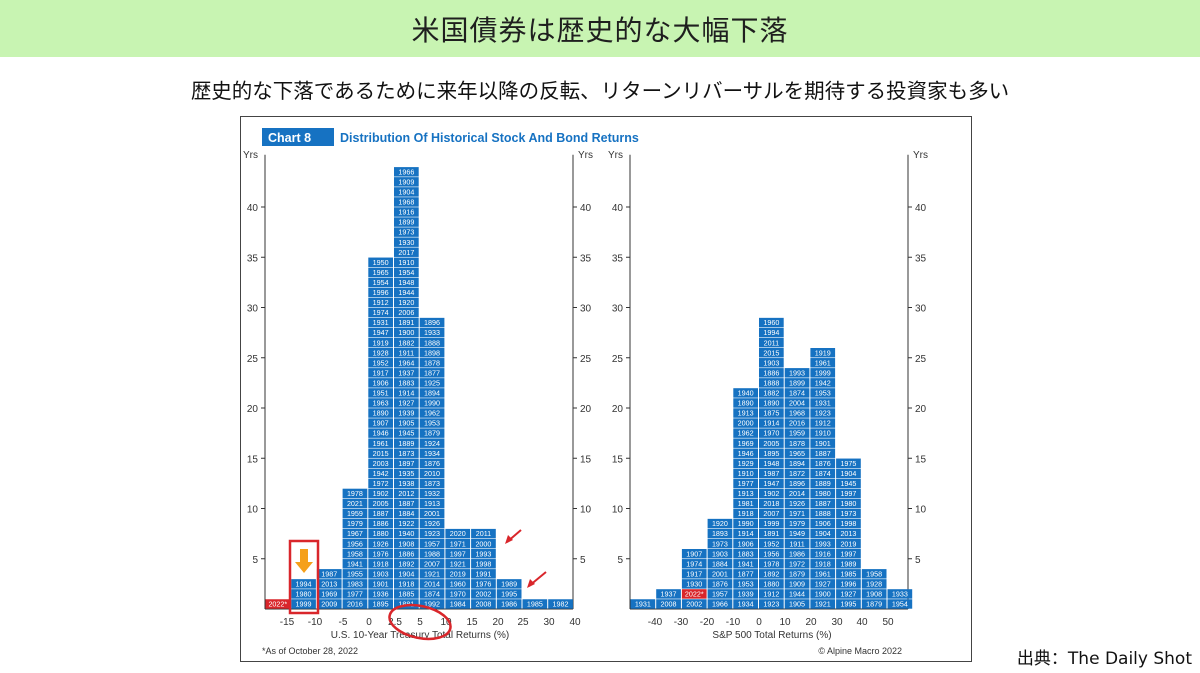 The height and width of the screenshot is (673, 1200). Describe the element at coordinates (797, 563) in the screenshot. I see `bar-cell-year: 1972` at that location.